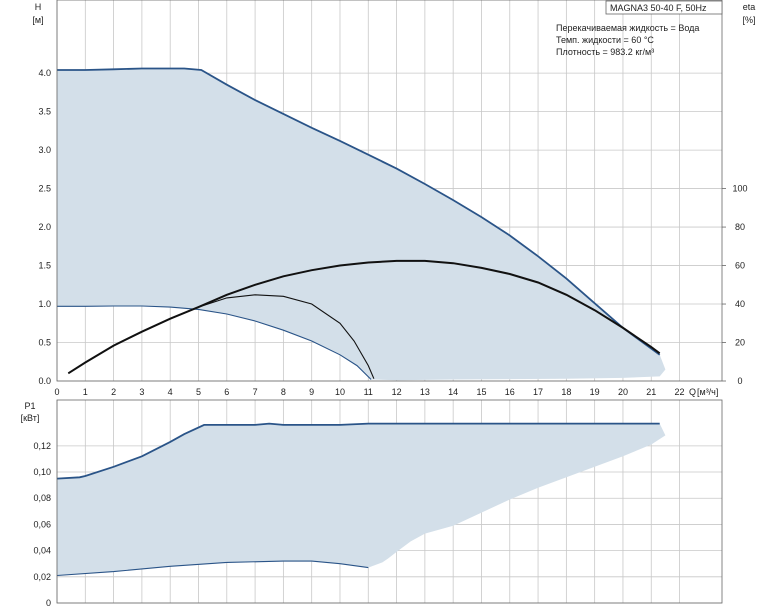 This screenshot has height=611, width=774. Describe the element at coordinates (627, 28) in the screenshot. I see `info-liquid: Перекачиваемая жидкость = Вода` at that location.